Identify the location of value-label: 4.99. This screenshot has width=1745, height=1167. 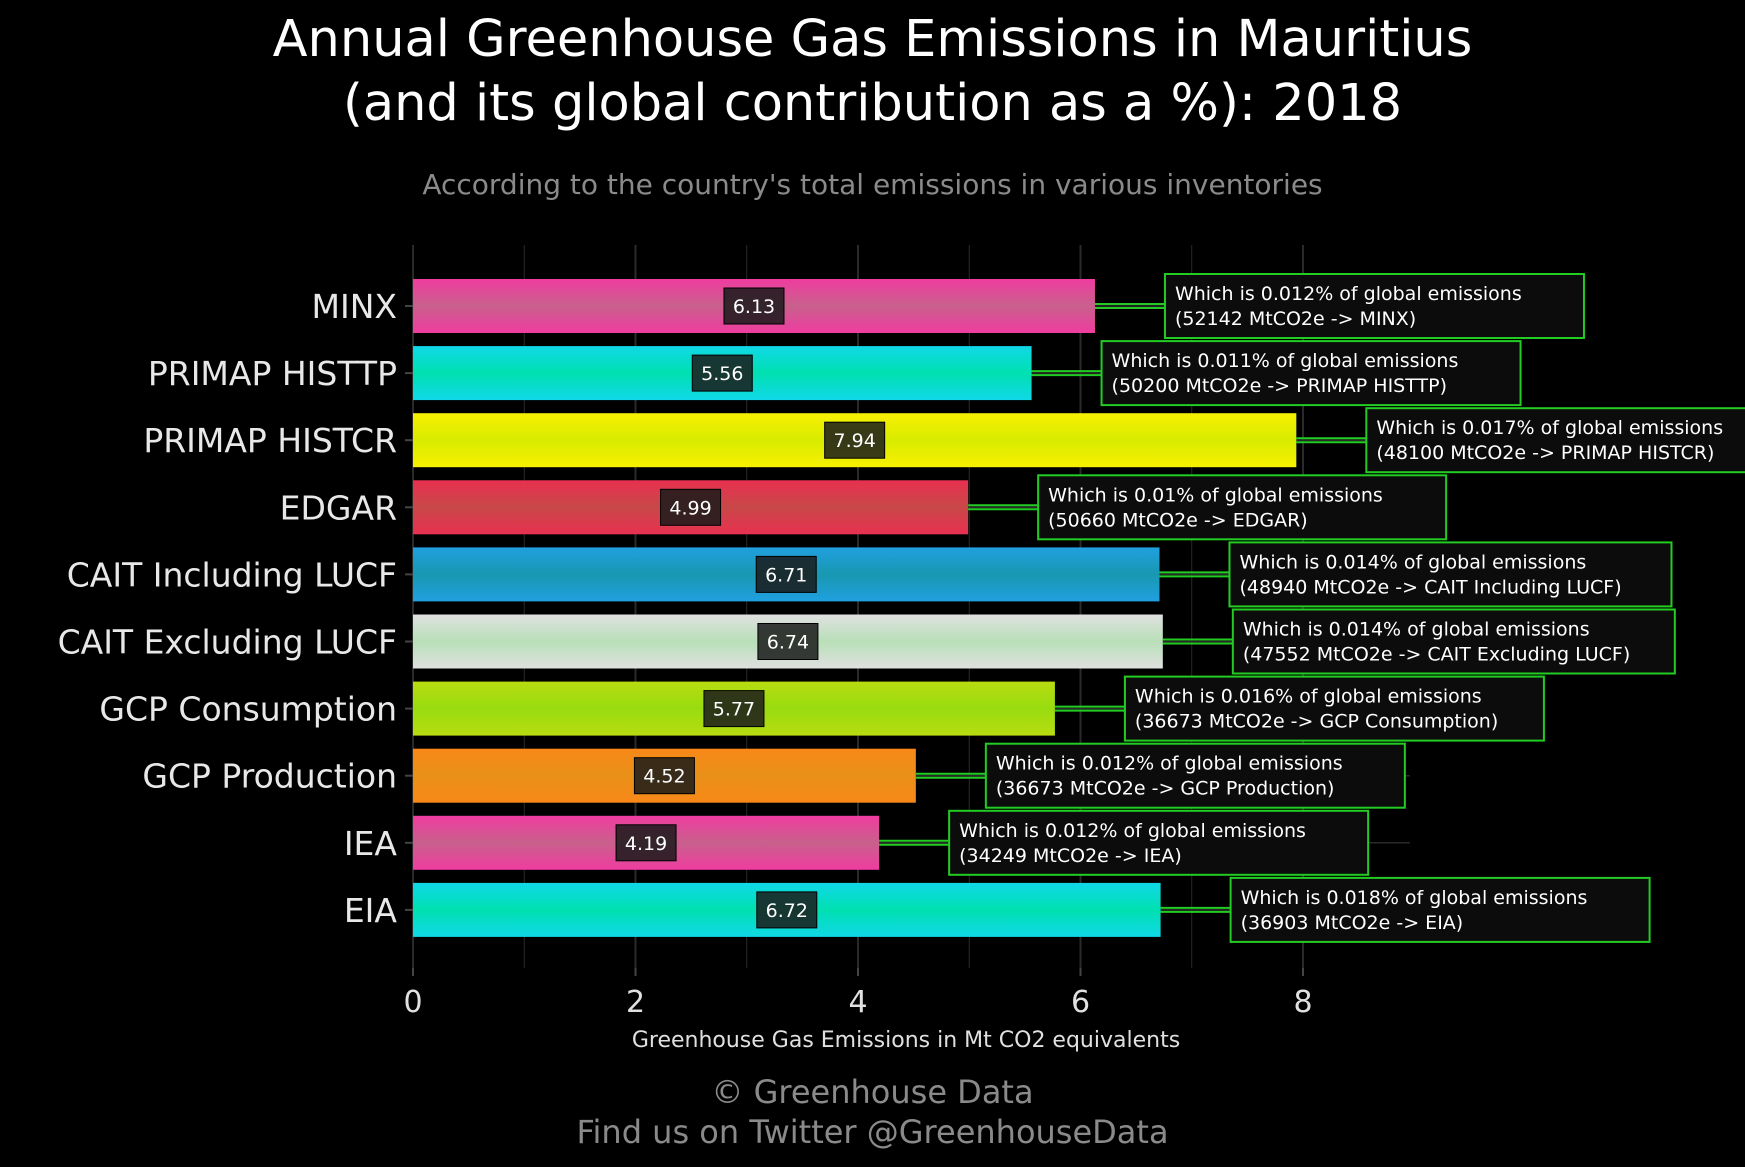
(690, 508).